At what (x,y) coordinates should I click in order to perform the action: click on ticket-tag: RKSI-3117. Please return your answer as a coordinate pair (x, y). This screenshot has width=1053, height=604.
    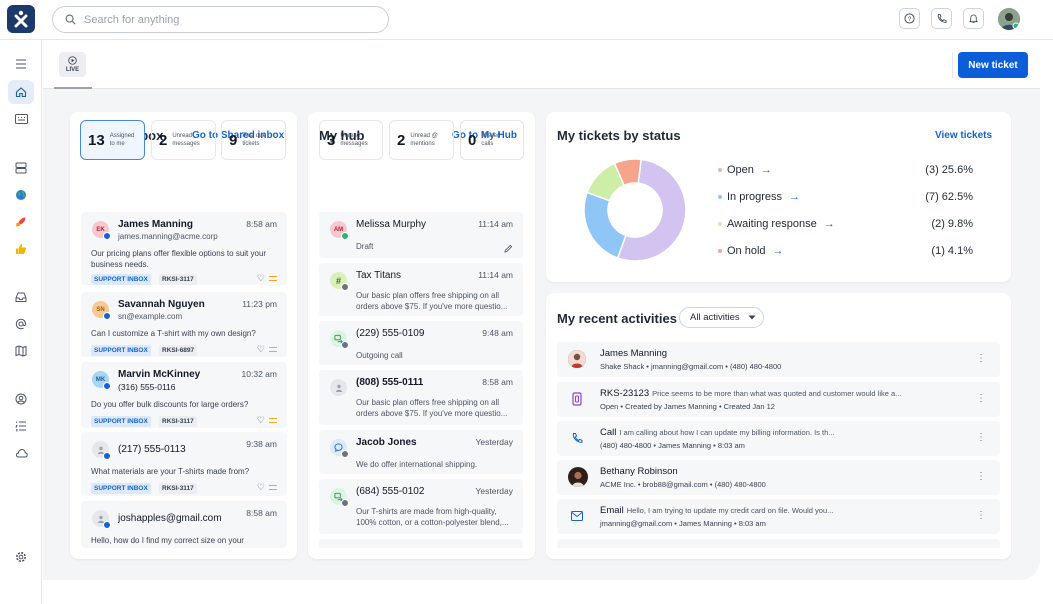
    Looking at the image, I should click on (178, 488).